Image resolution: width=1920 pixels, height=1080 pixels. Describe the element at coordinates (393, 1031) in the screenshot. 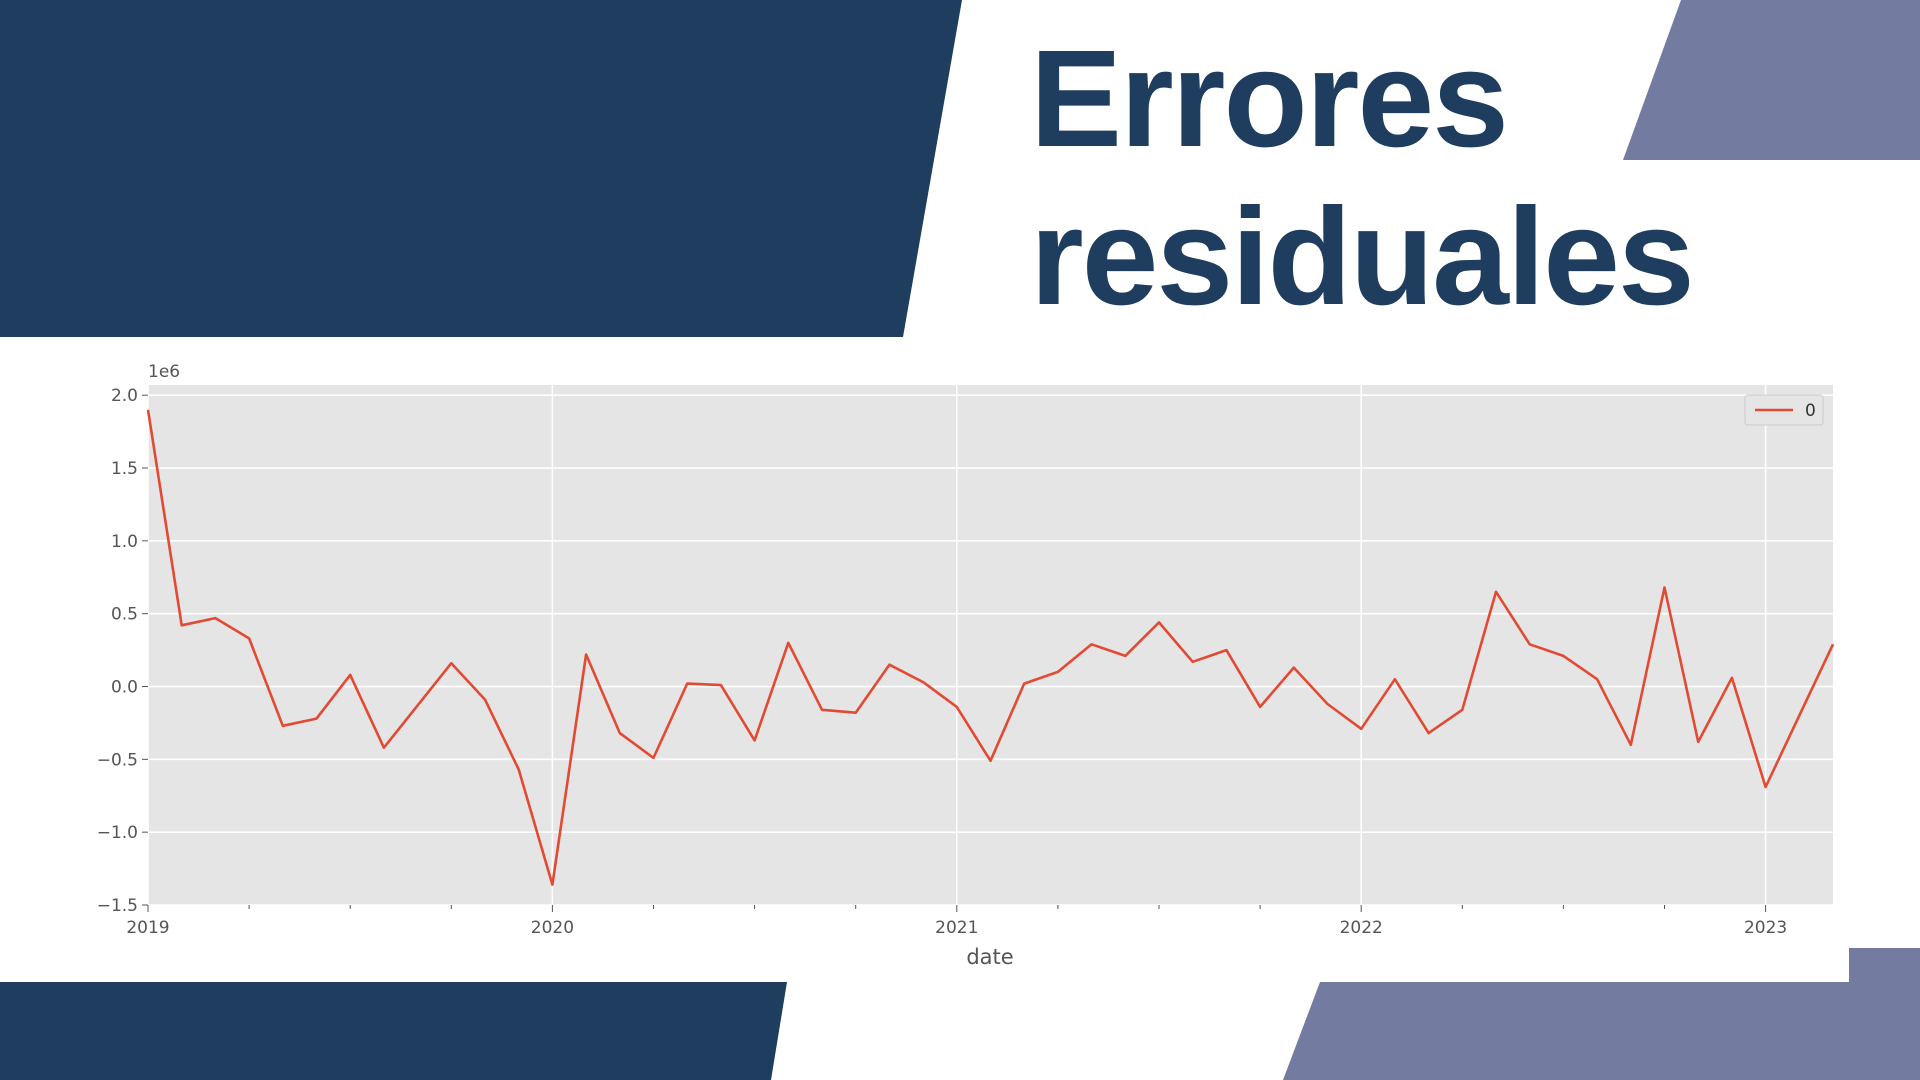

I see `navy-bottom-panel` at that location.